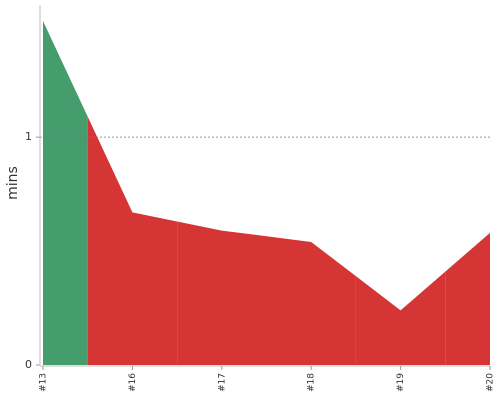 Image resolution: width=500 pixels, height=400 pixels. I want to click on y-tick-label: 0, so click(28, 364).